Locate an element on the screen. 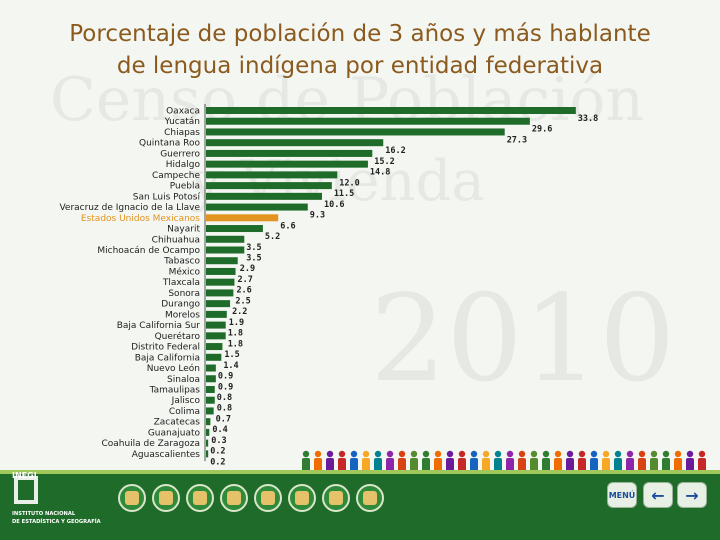  data-label: 0.7 is located at coordinates (223, 419).